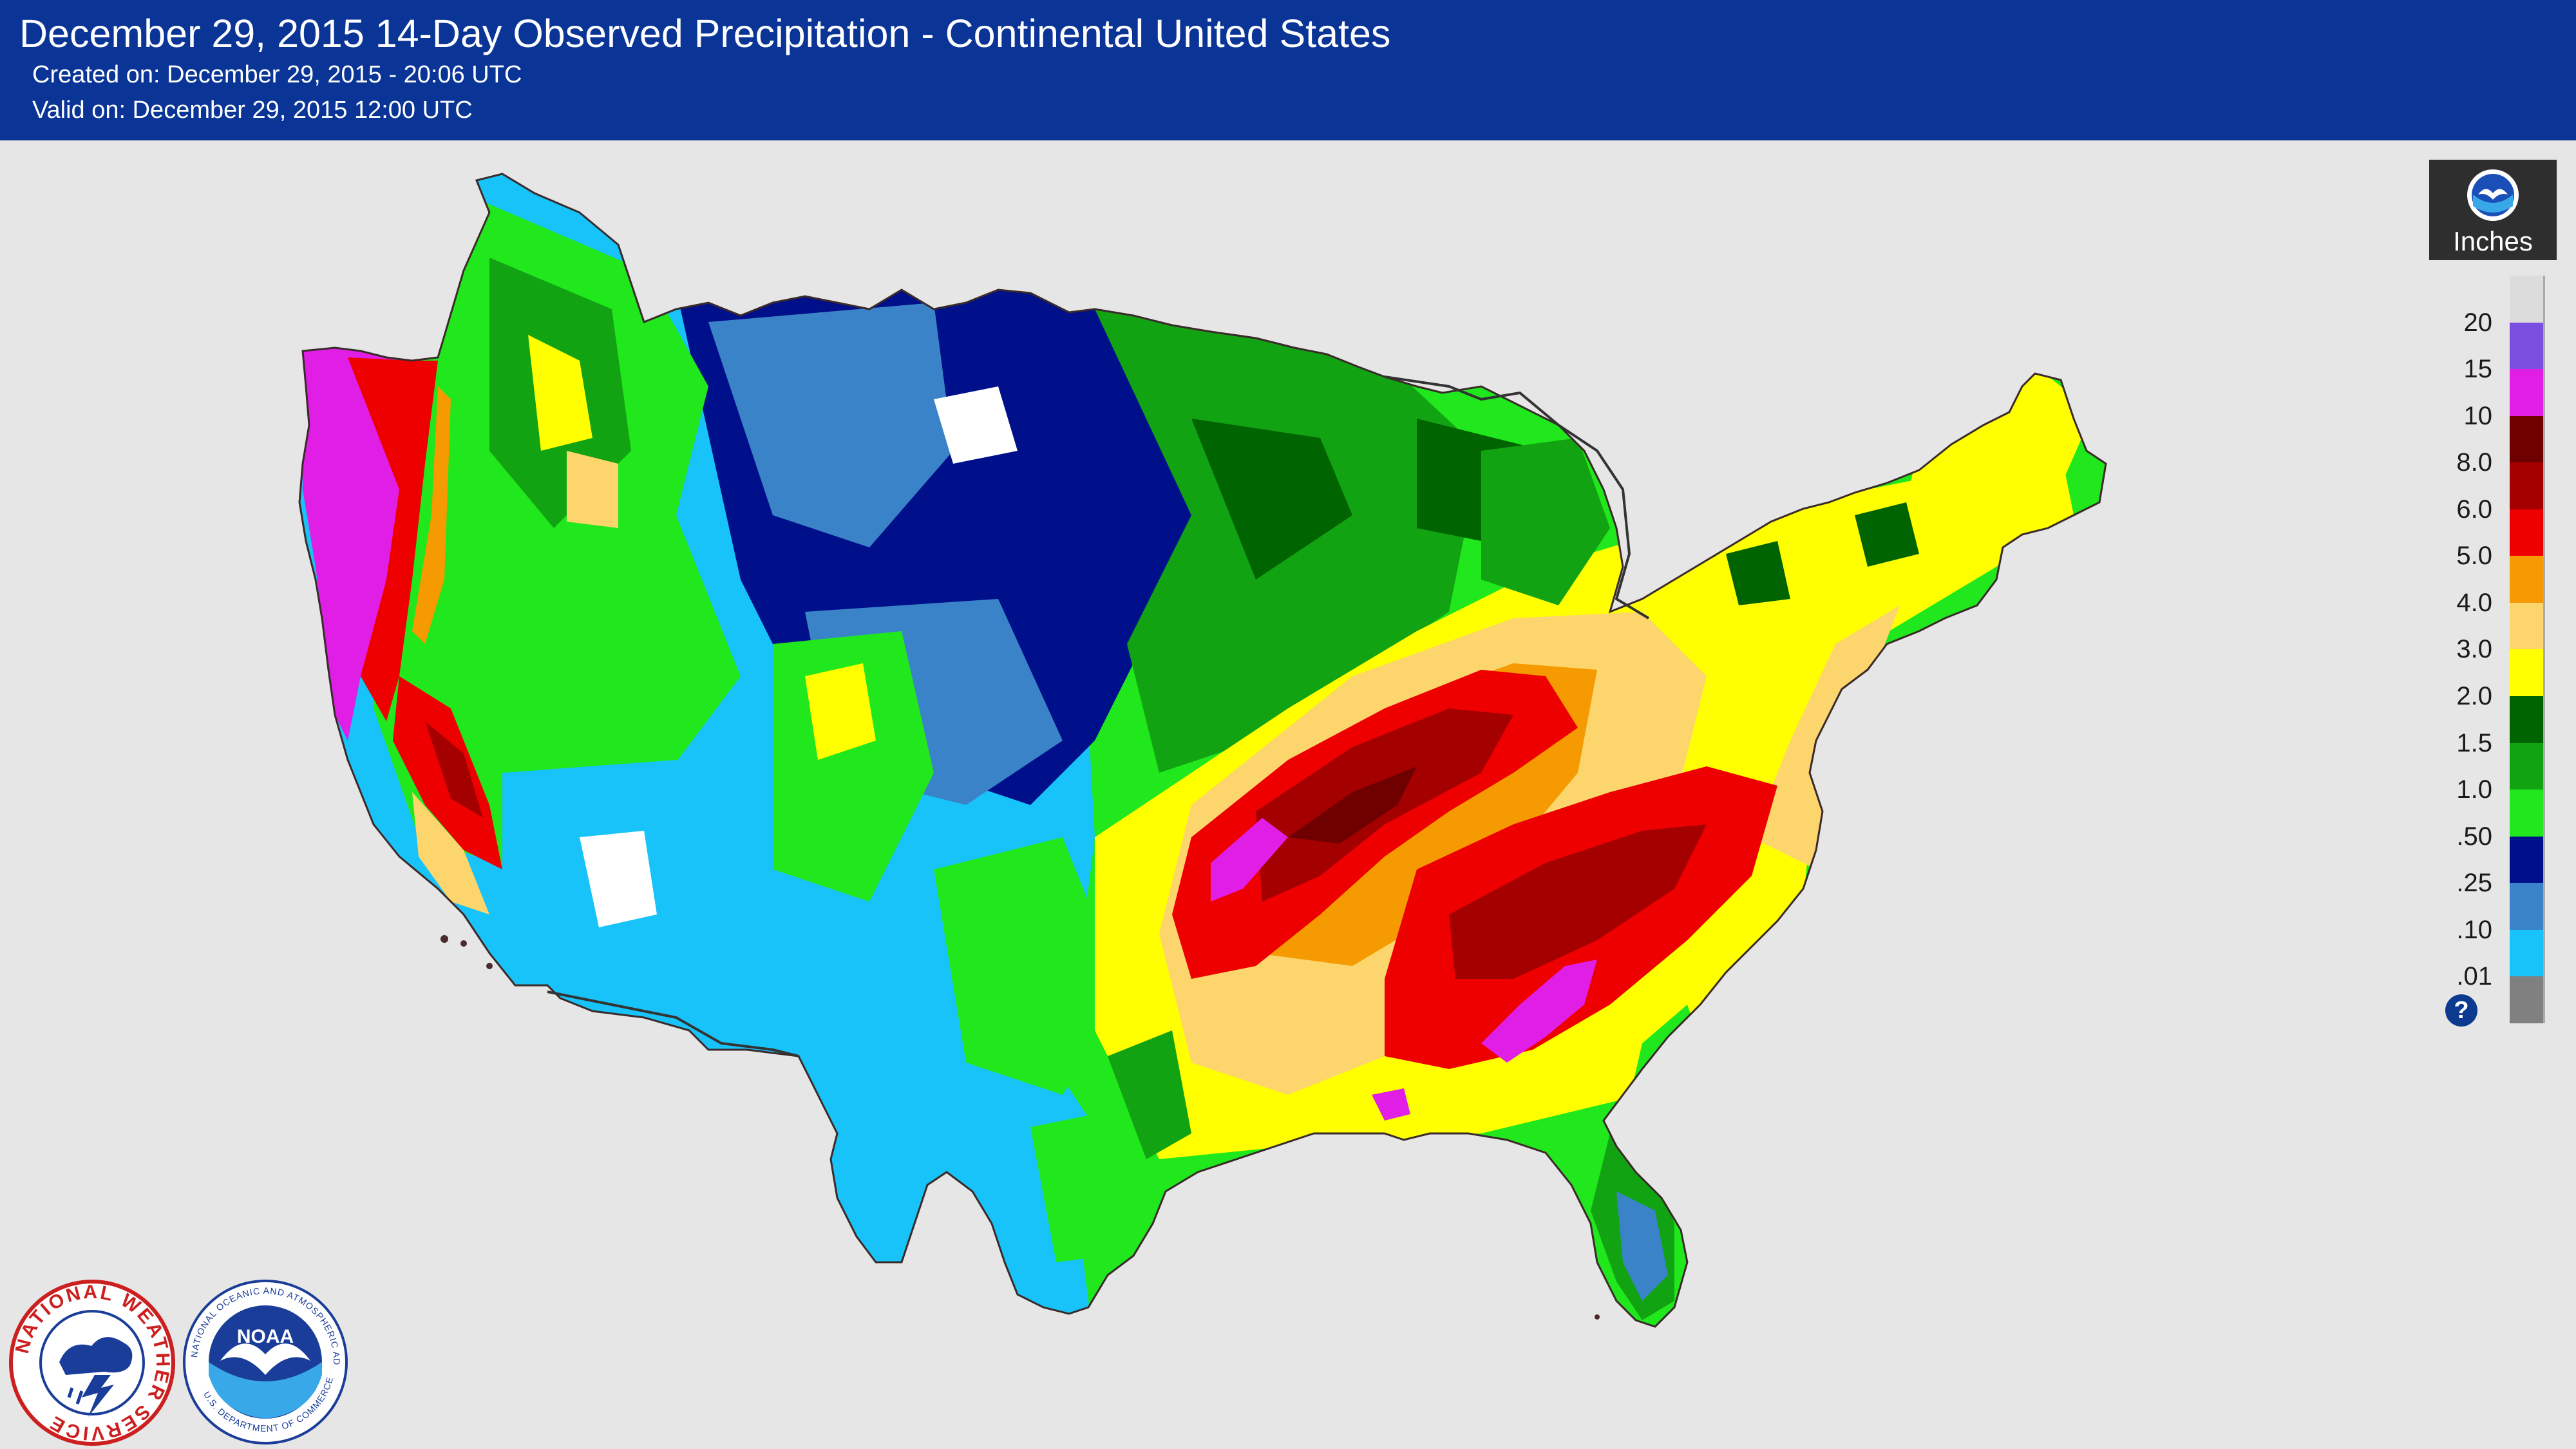 The height and width of the screenshot is (1449, 2576). I want to click on legend-tick-label: 15, so click(2478, 369).